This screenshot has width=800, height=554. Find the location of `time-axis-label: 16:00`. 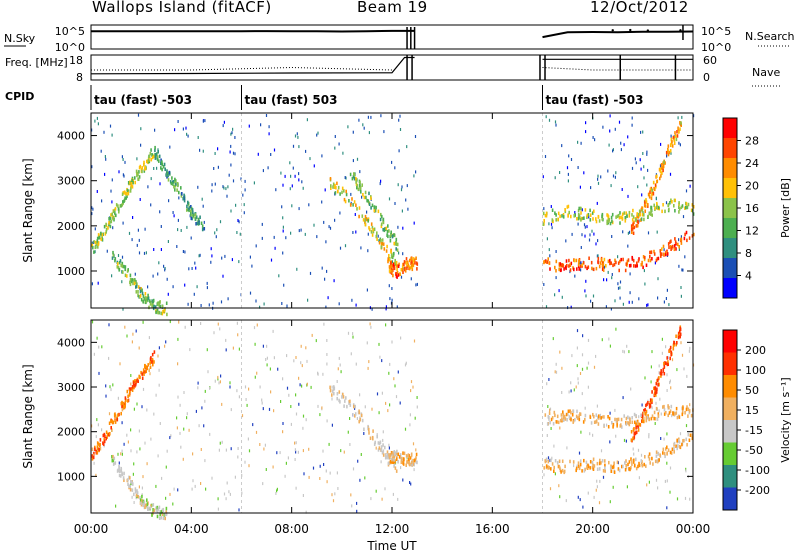

time-axis-label: 16:00 is located at coordinates (492, 529).